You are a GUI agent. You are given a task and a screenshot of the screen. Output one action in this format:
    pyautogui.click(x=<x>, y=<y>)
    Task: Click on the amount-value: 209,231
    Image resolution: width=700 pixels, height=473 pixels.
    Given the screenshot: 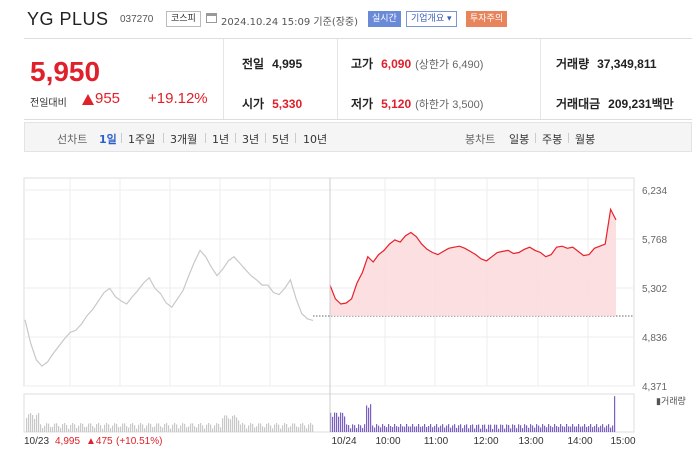 What is the action you would take?
    pyautogui.click(x=630, y=104)
    